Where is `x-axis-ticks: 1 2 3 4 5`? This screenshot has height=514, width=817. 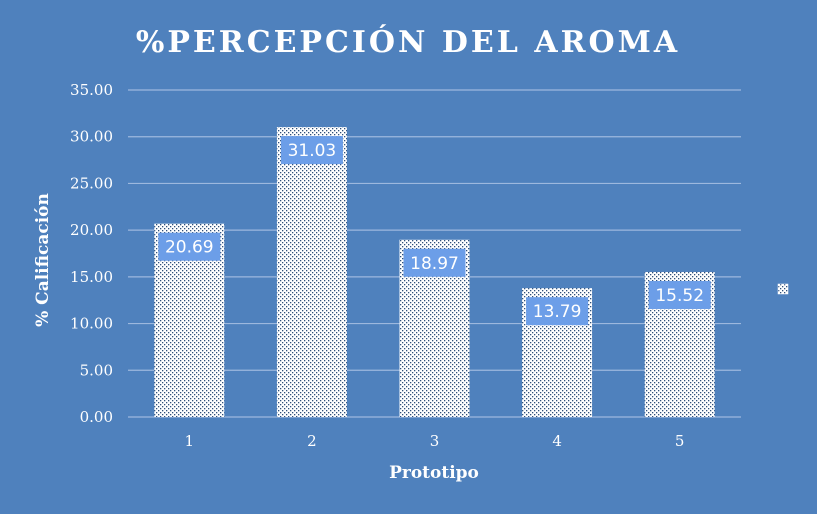 x-axis-ticks: 1 2 3 4 5 is located at coordinates (435, 441).